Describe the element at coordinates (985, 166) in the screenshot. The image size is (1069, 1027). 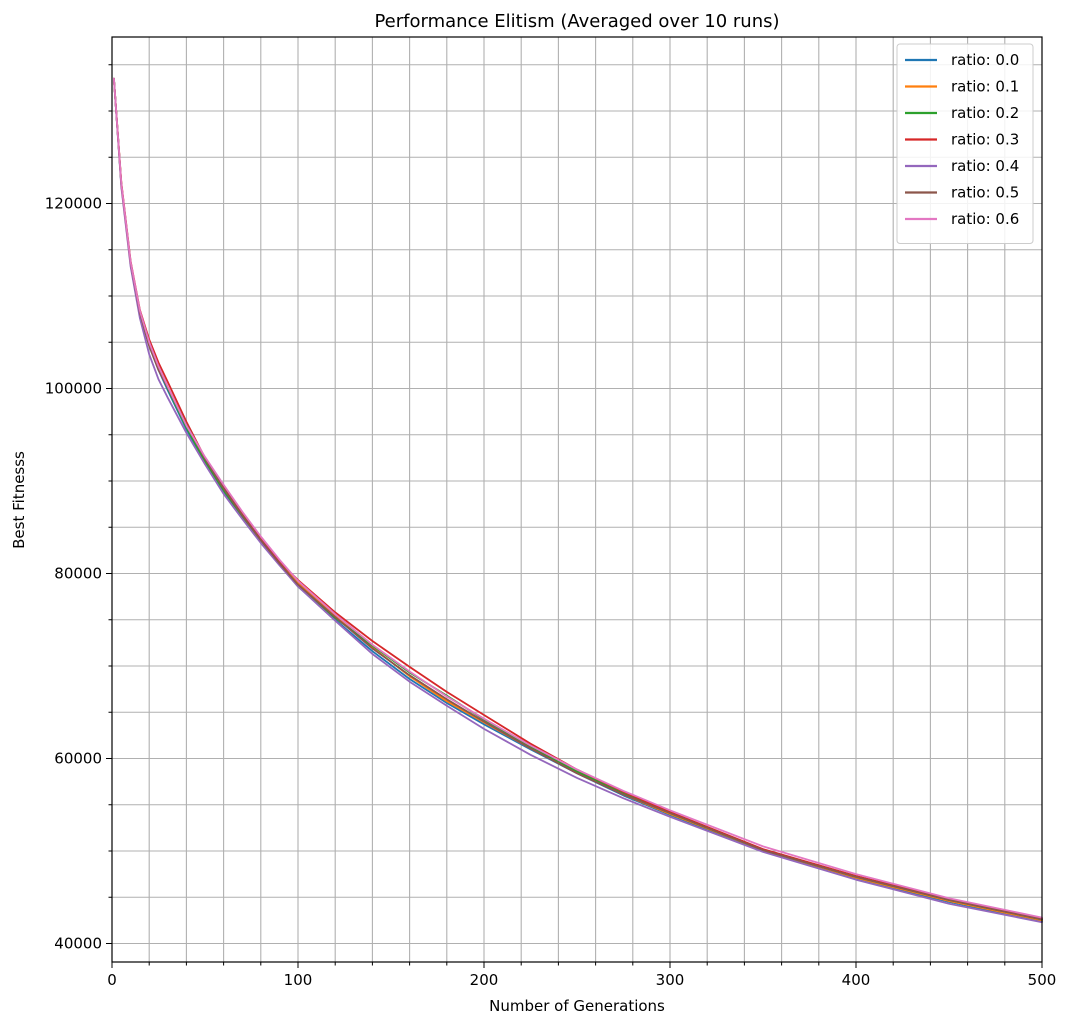
I see `legend-entry-label: ratio: 0.4` at that location.